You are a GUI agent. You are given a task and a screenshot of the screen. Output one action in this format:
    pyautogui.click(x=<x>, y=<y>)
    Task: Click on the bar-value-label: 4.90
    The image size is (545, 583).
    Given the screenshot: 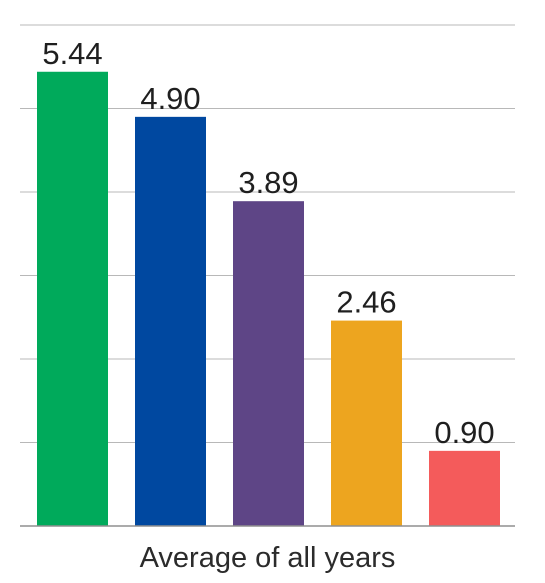 What is the action you would take?
    pyautogui.click(x=170, y=98)
    